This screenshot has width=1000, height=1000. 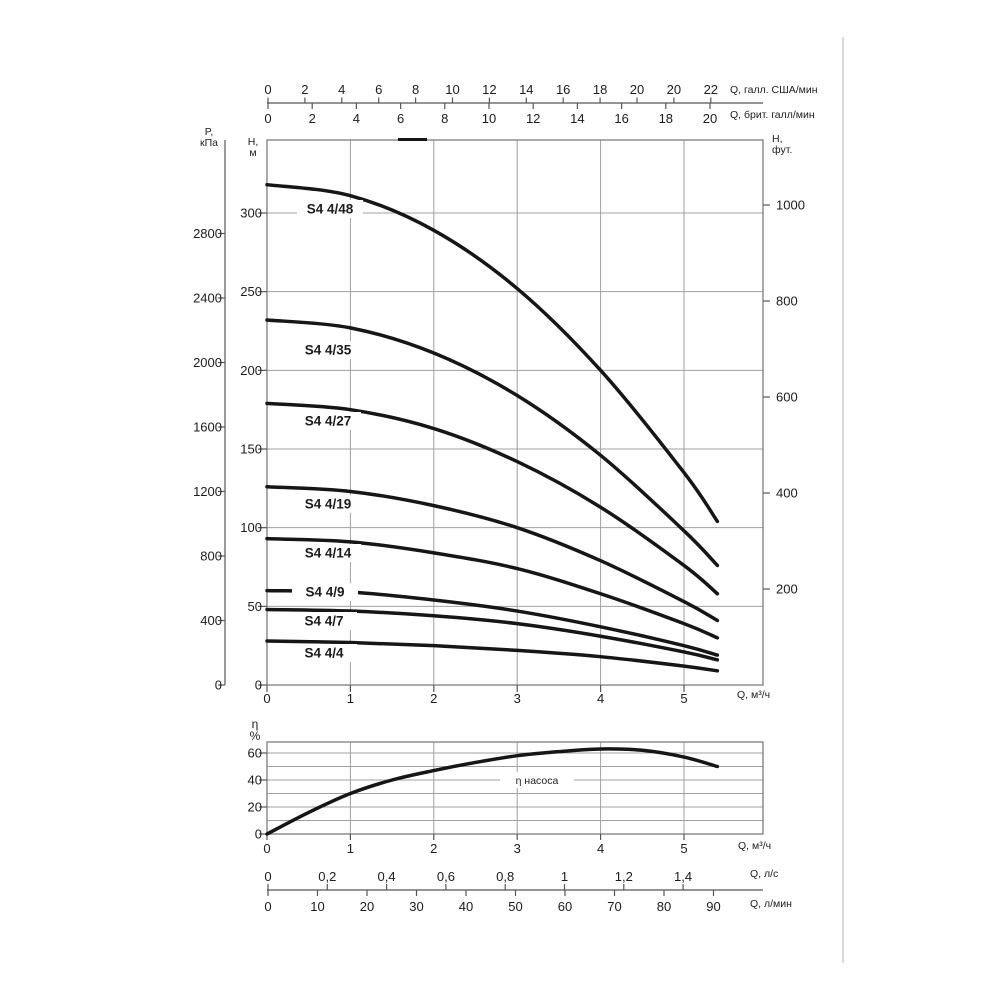 I want to click on us-gpm-tick-label: 18, so click(x=600, y=89).